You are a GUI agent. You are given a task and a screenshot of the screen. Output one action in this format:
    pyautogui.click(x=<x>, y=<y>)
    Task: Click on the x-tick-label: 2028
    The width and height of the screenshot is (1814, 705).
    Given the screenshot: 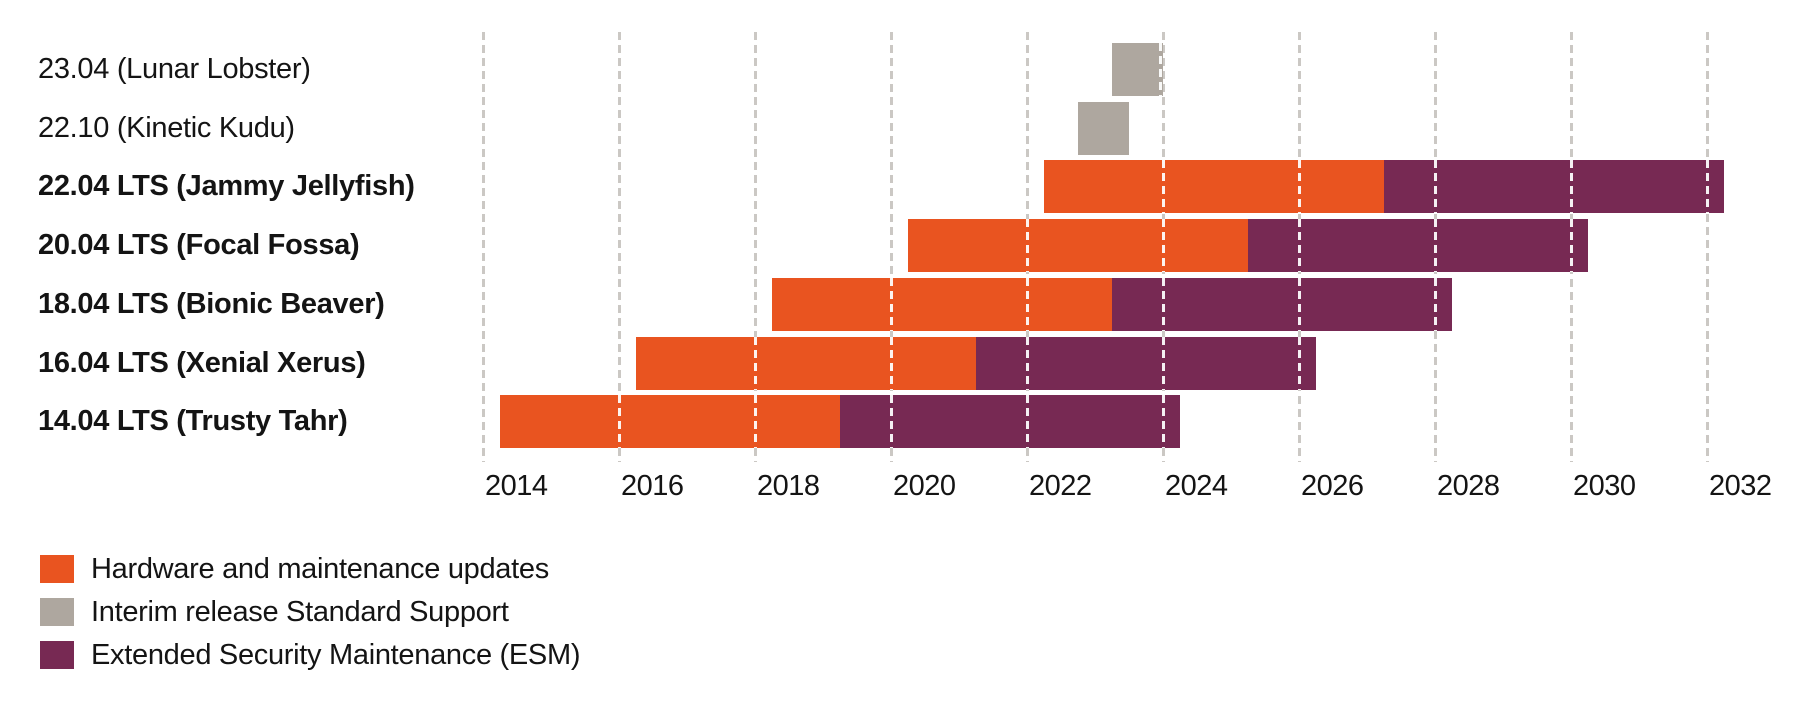 What is the action you would take?
    pyautogui.click(x=1468, y=486)
    